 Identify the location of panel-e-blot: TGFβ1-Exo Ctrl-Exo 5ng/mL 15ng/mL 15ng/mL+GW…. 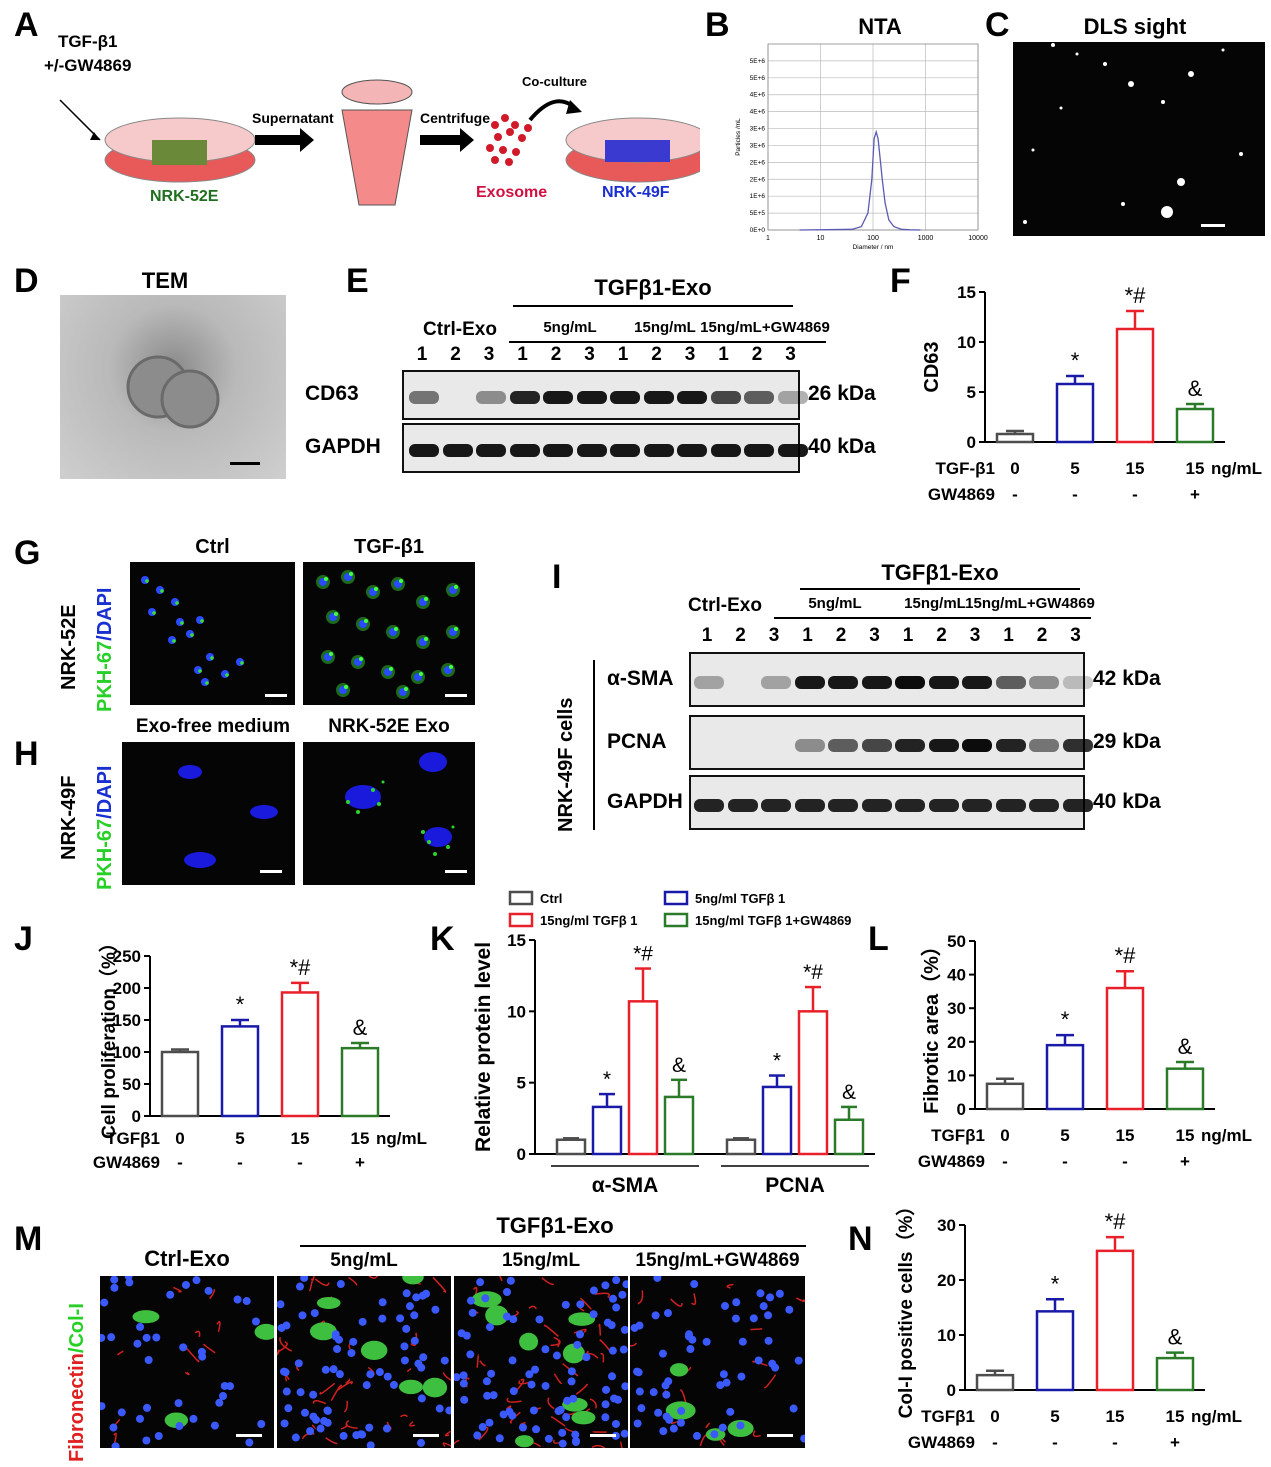
(597, 382).